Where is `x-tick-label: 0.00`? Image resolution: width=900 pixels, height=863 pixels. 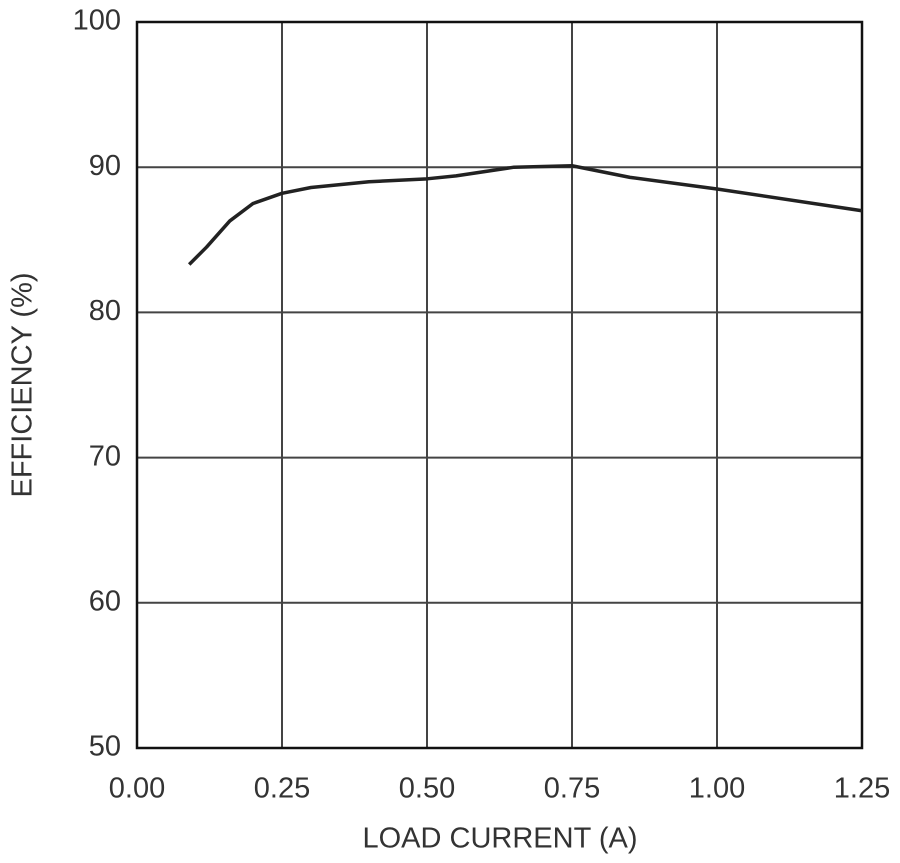 x-tick-label: 0.00 is located at coordinates (137, 789).